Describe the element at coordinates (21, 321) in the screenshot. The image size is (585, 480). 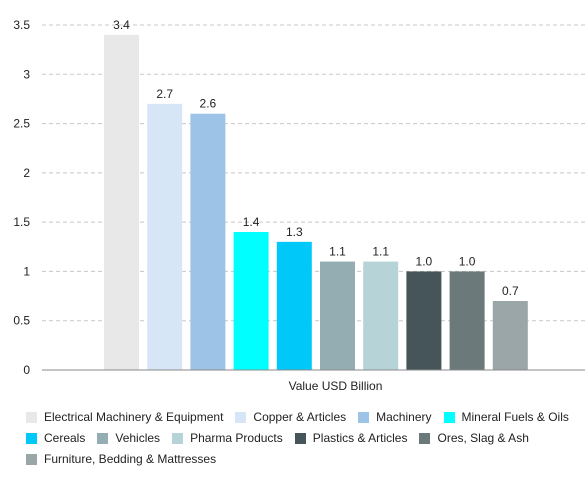
I see `y-tick-label: 0.5` at that location.